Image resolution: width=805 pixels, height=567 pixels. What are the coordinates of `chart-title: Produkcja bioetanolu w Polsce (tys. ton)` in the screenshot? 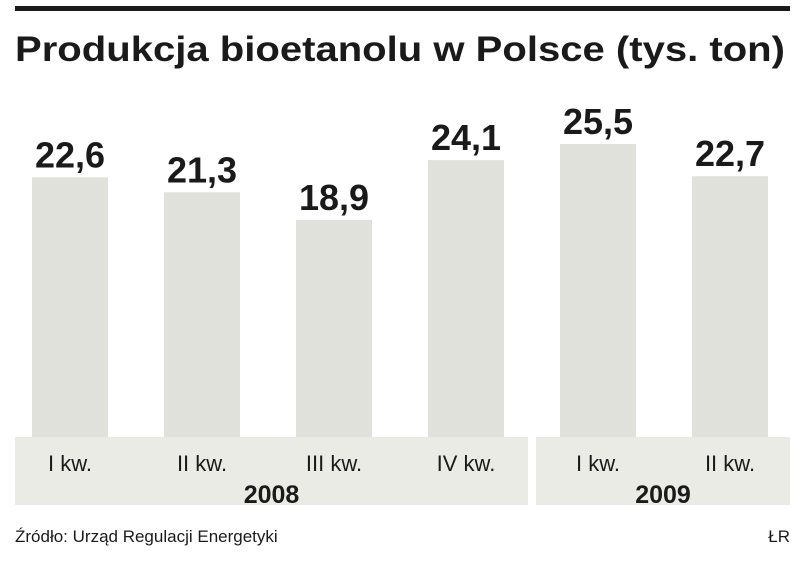 It's located at (400, 49).